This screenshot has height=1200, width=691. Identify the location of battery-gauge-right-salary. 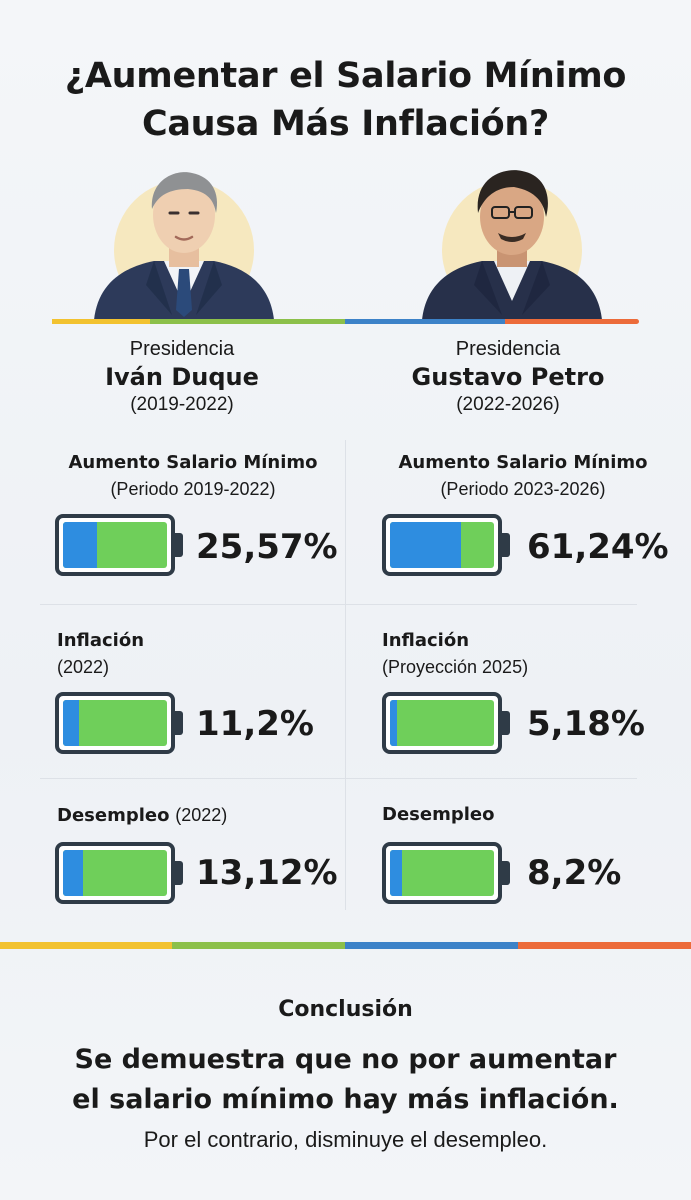
(447, 545).